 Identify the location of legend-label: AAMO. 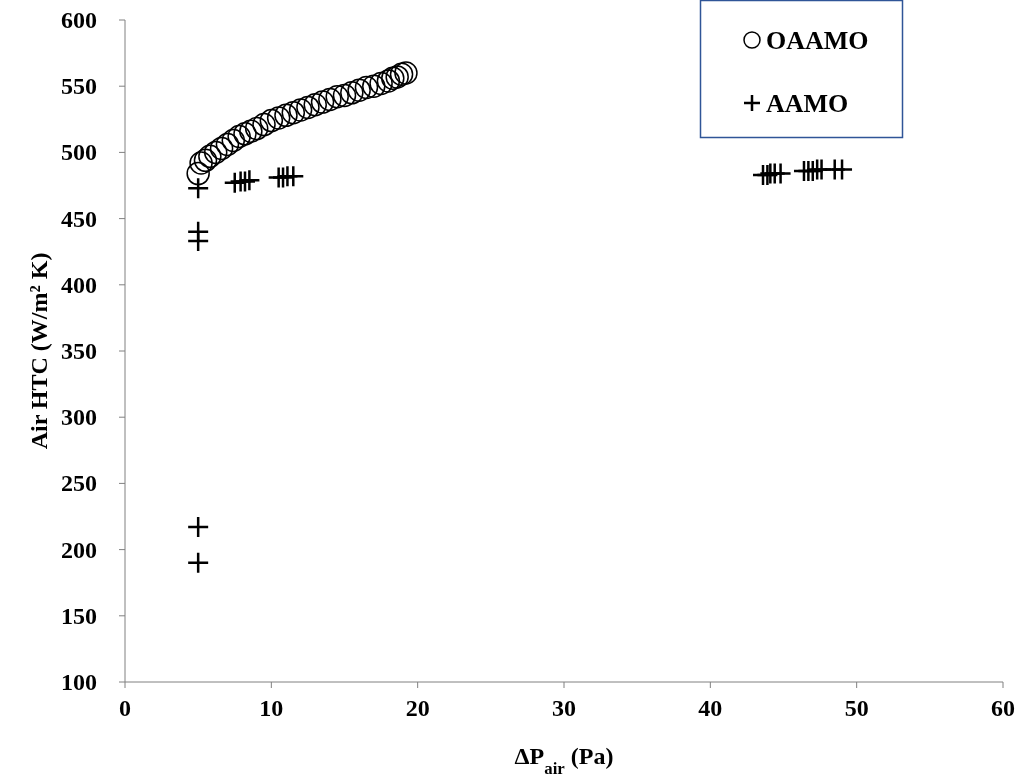
(807, 103).